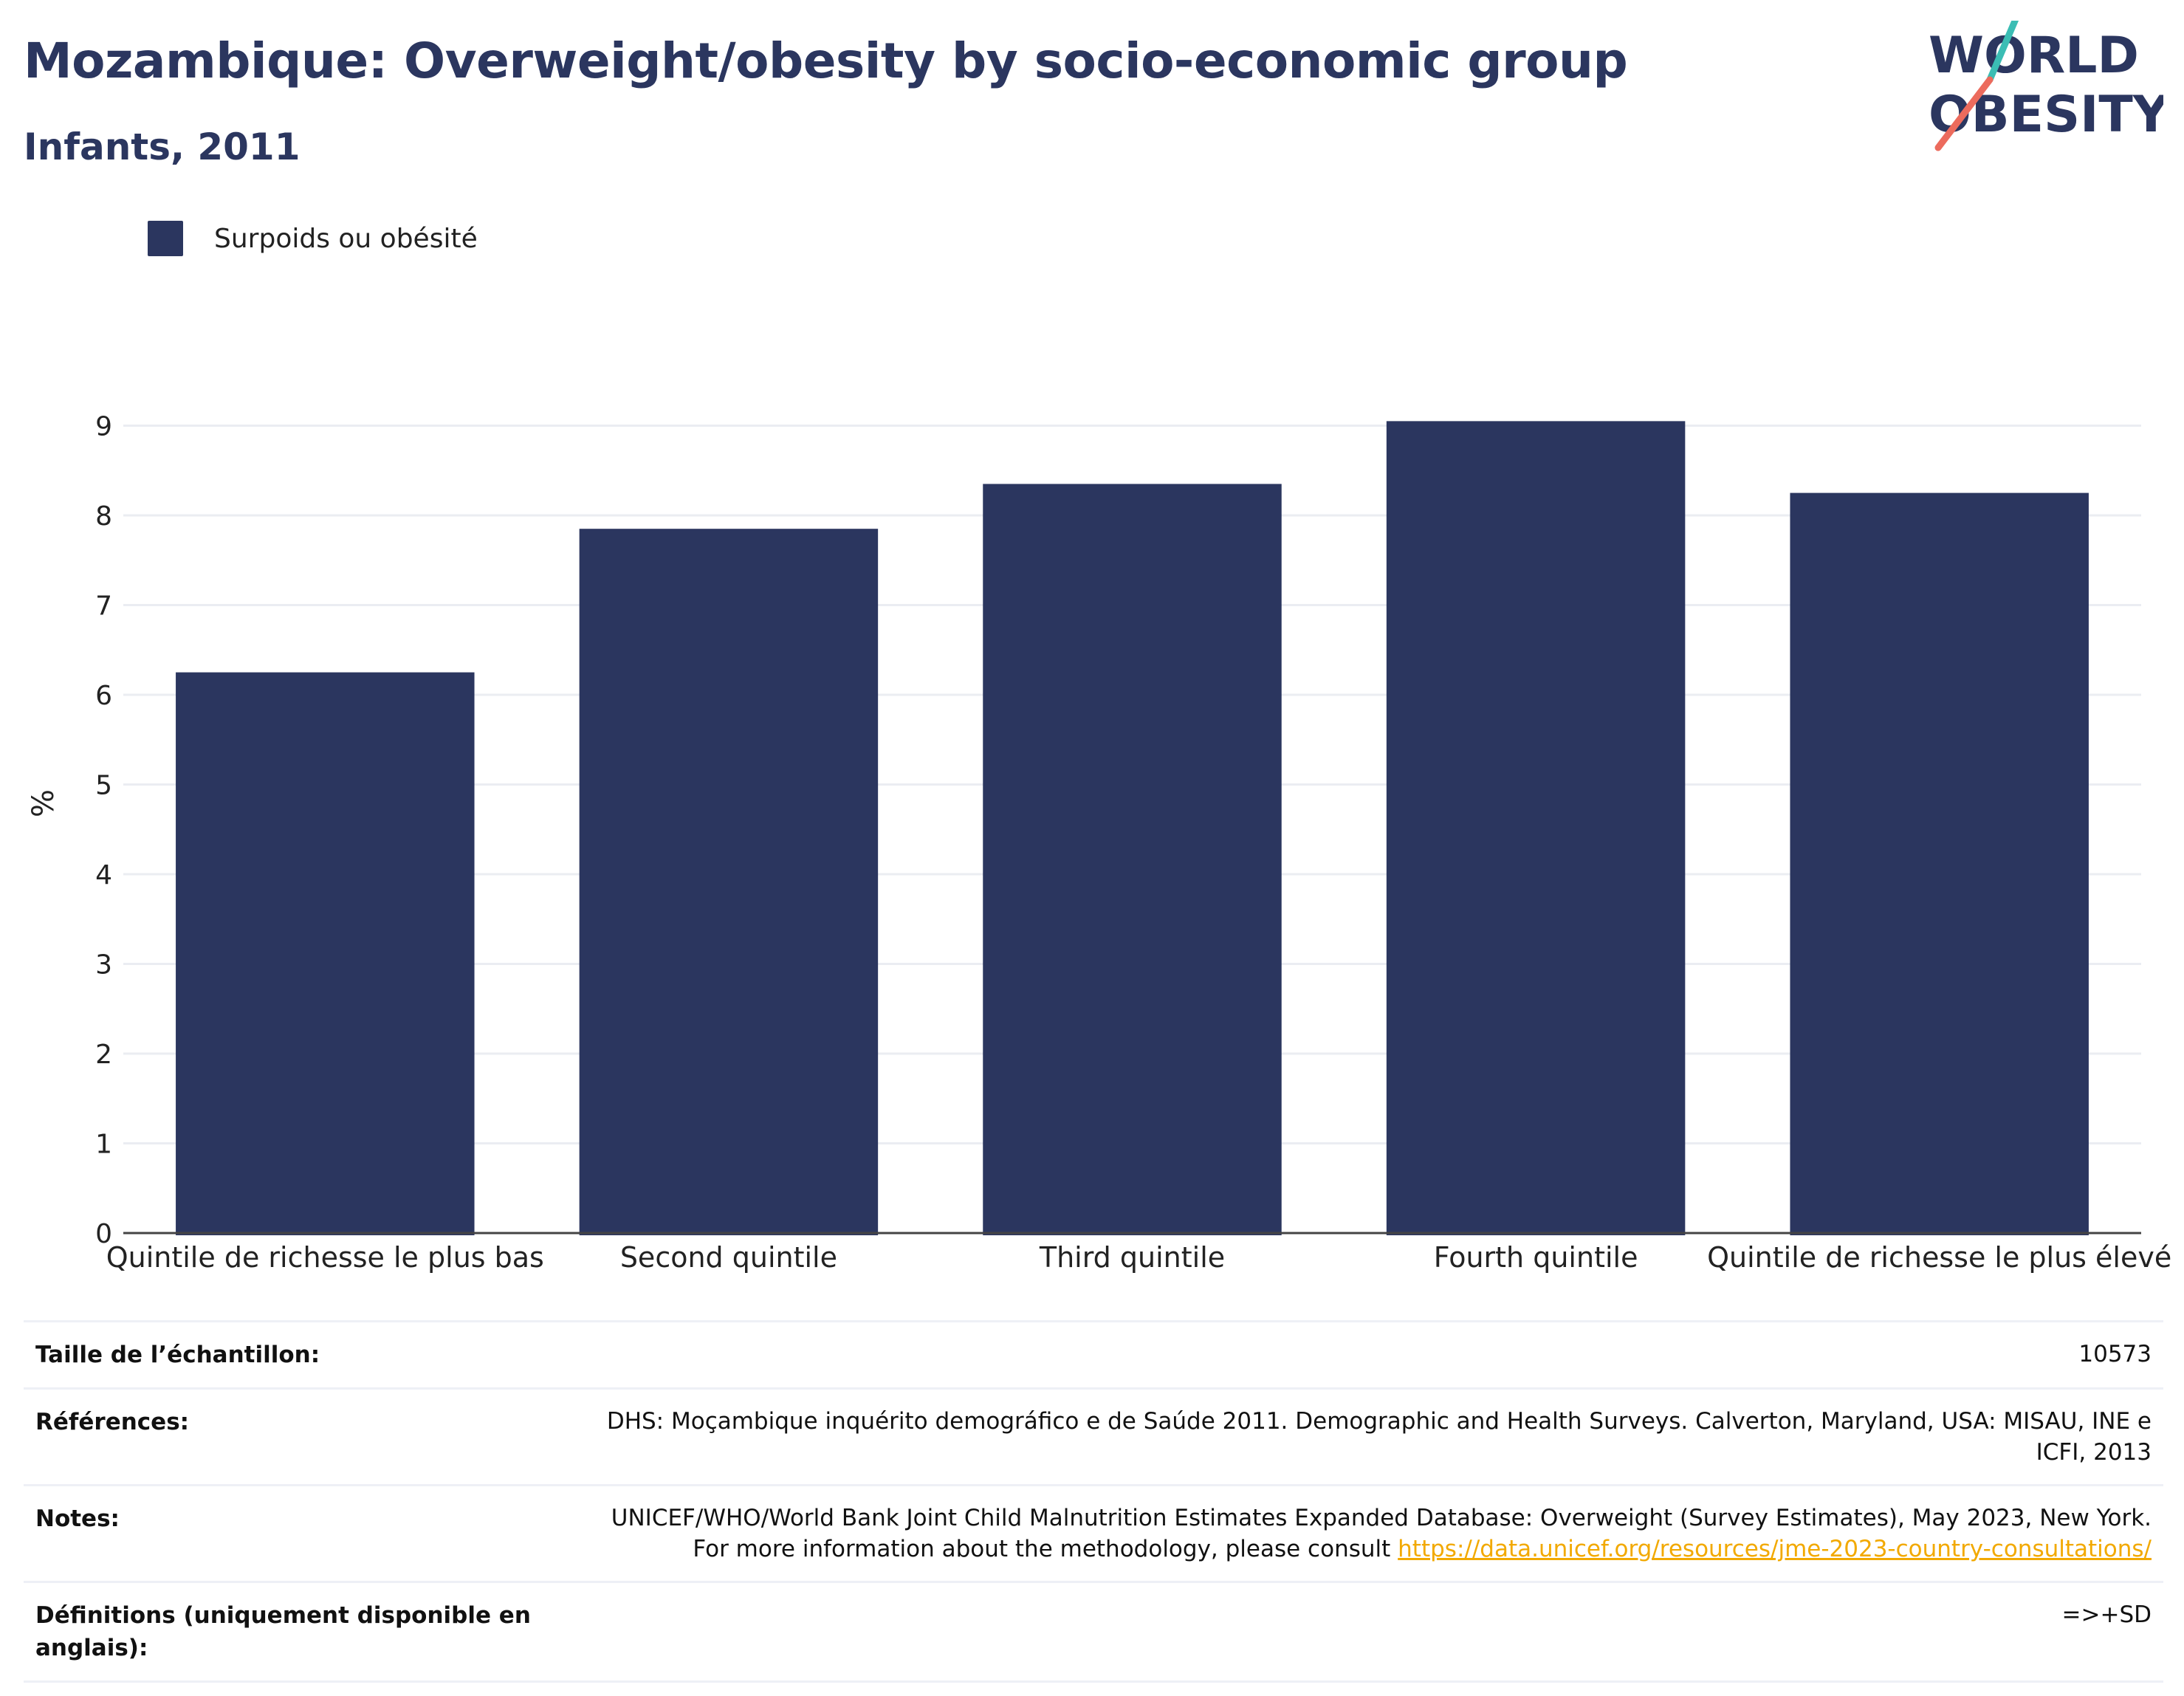  What do you see at coordinates (103, 516) in the screenshot?
I see `y-tick-label: 8` at bounding box center [103, 516].